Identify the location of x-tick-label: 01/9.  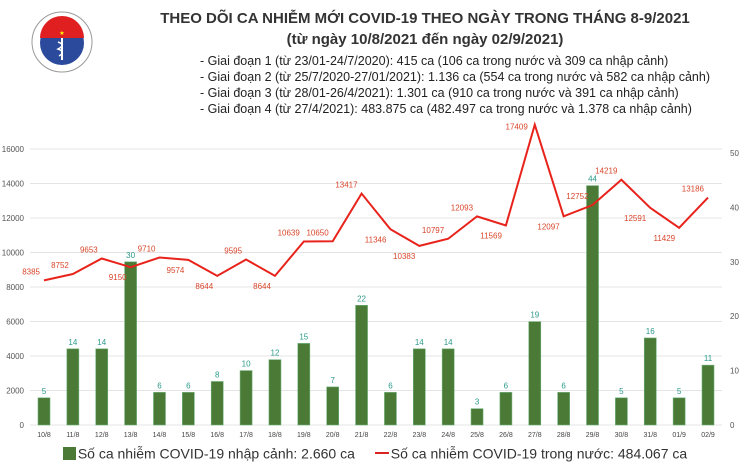
(679, 435).